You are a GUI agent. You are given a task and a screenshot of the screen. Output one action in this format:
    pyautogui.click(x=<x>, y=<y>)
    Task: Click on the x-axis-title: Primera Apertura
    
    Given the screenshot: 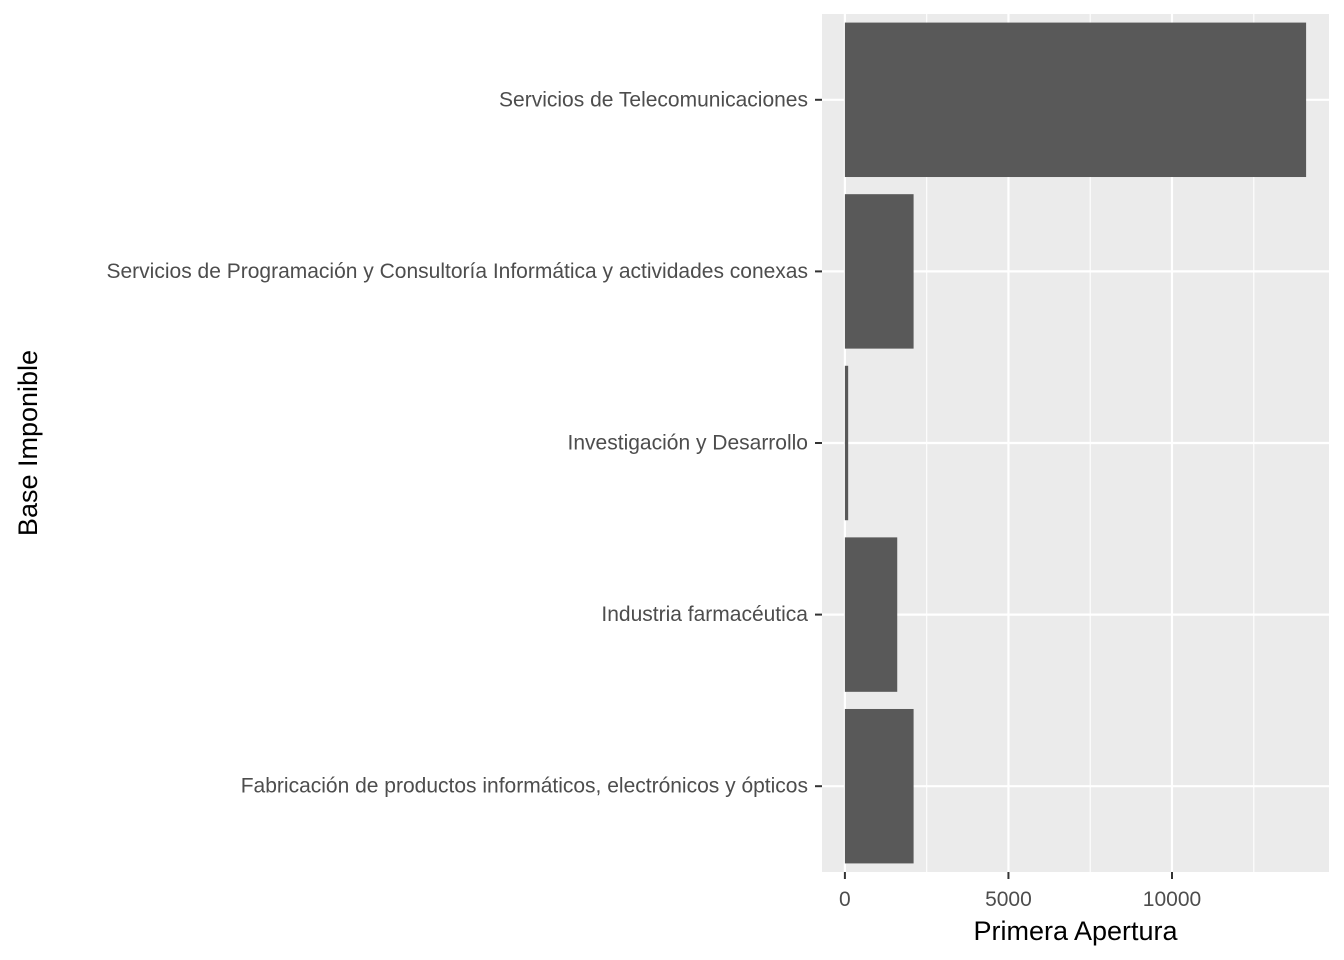 What is the action you would take?
    pyautogui.click(x=1075, y=931)
    